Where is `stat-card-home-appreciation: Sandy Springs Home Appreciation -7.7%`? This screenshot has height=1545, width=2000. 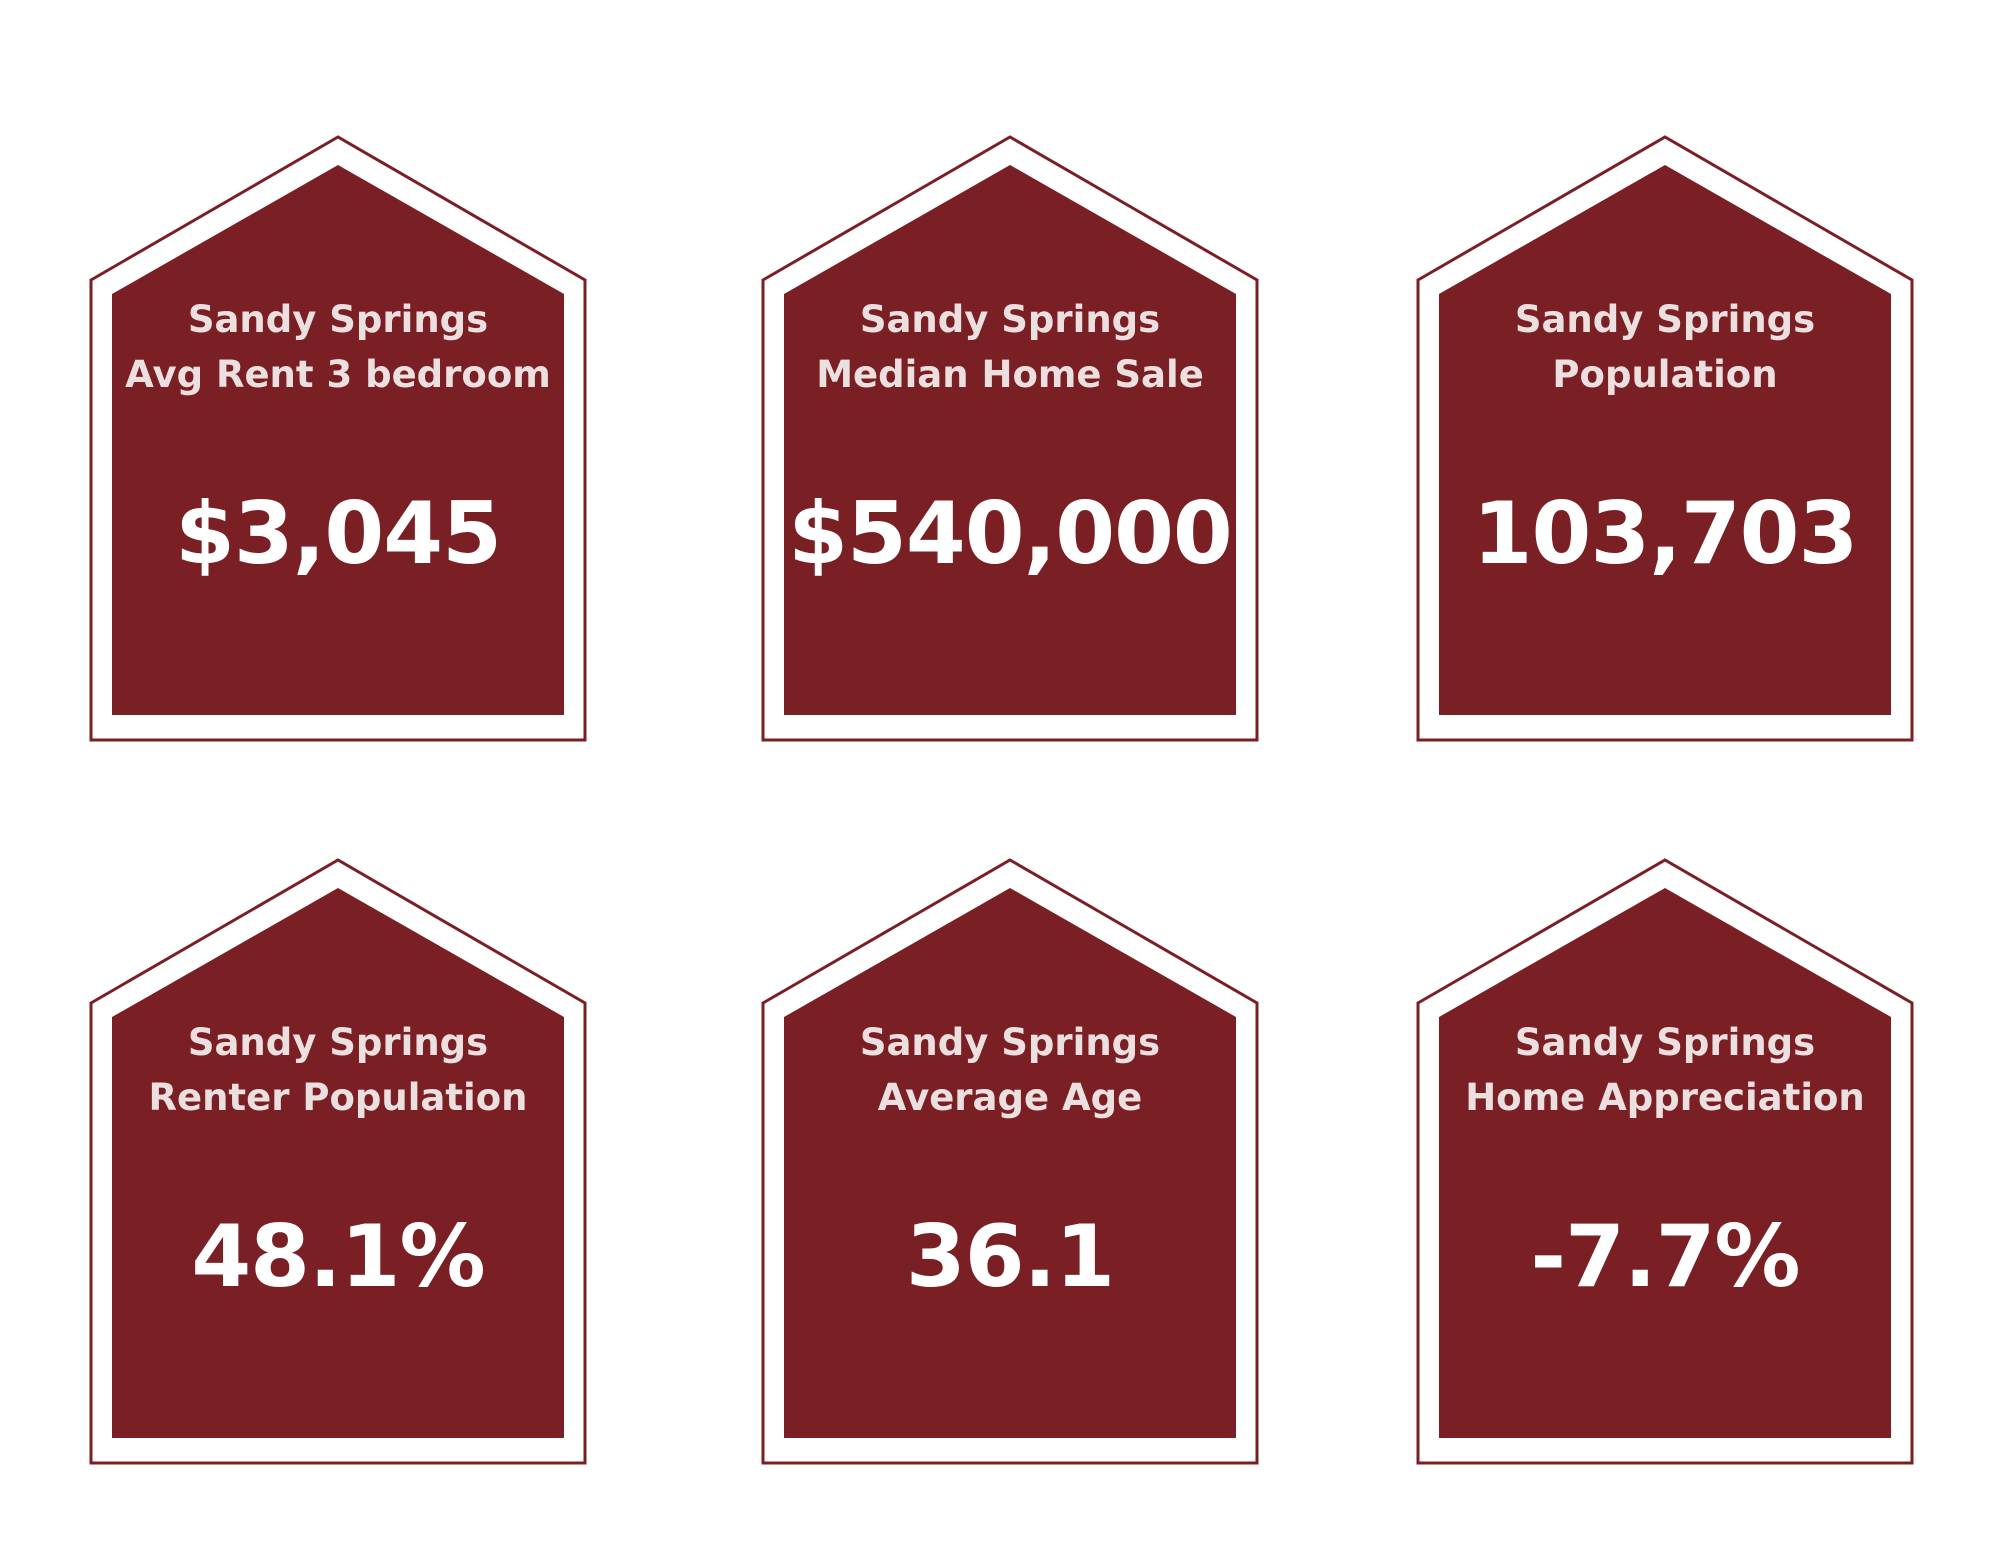
stat-card-home-appreciation: Sandy Springs Home Appreciation -7.7% is located at coordinates (1665, 1163).